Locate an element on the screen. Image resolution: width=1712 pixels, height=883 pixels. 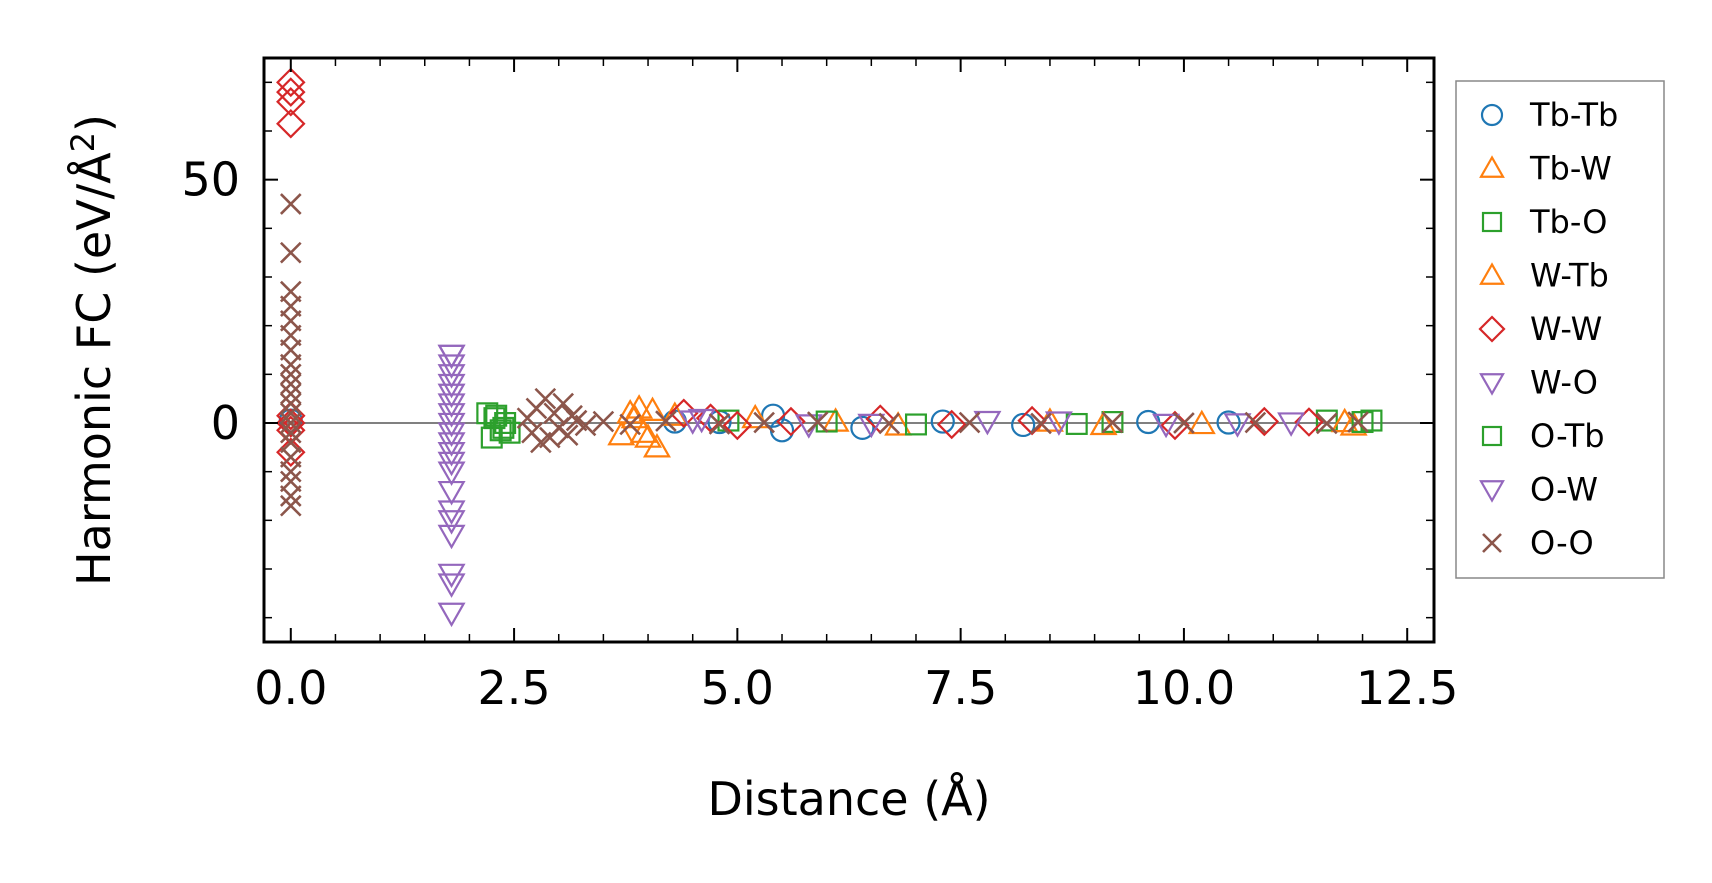
x-axis-title: Distance (Å) is located at coordinates (848, 799).